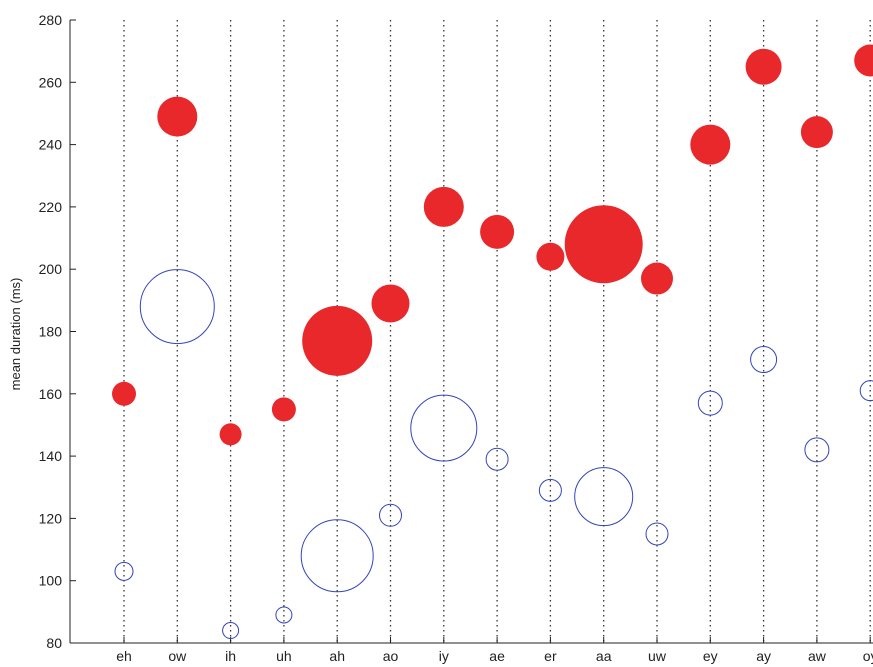 The width and height of the screenshot is (873, 667). Describe the element at coordinates (863, 60) in the screenshot. I see `filled-bubble-oy` at that location.